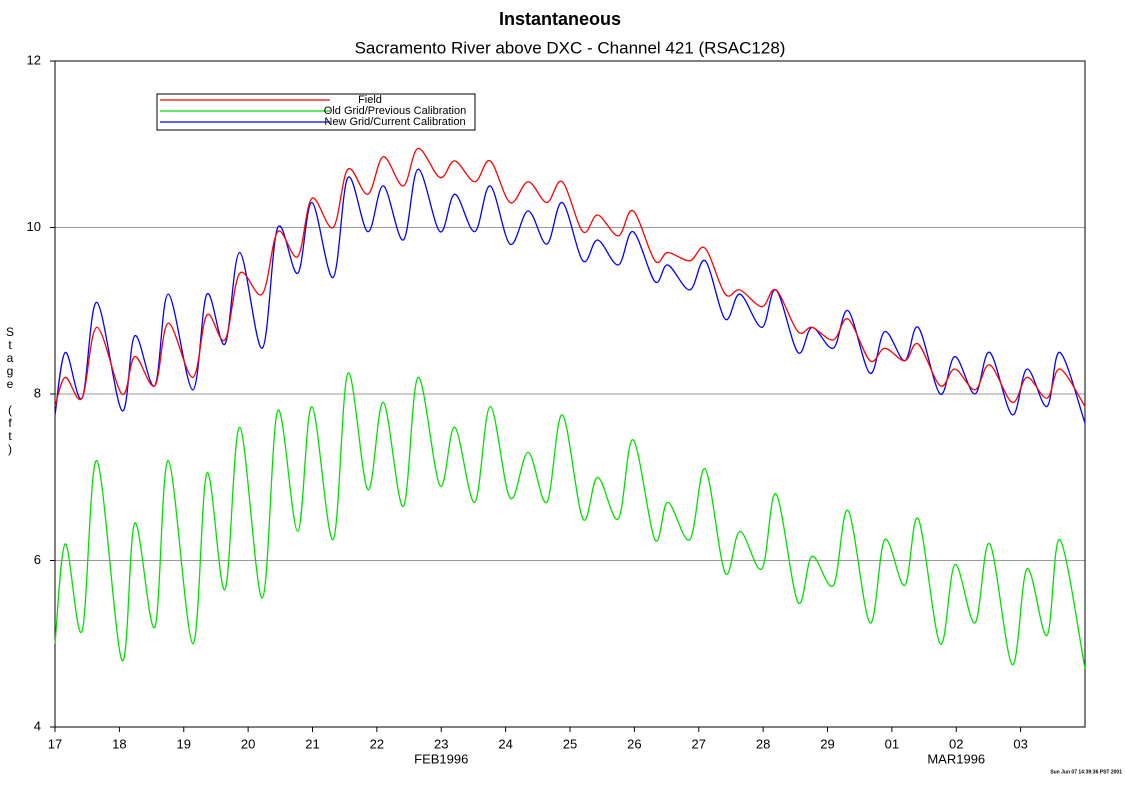  What do you see at coordinates (34, 226) in the screenshot?
I see `y-tick-label: 10` at bounding box center [34, 226].